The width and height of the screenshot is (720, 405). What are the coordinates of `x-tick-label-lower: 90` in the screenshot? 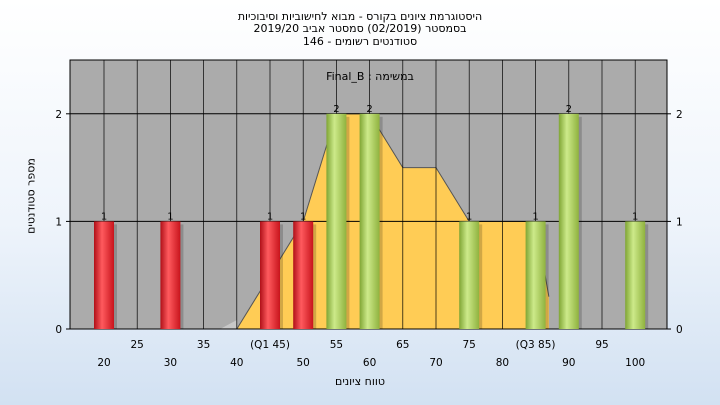 It's located at (568, 363).